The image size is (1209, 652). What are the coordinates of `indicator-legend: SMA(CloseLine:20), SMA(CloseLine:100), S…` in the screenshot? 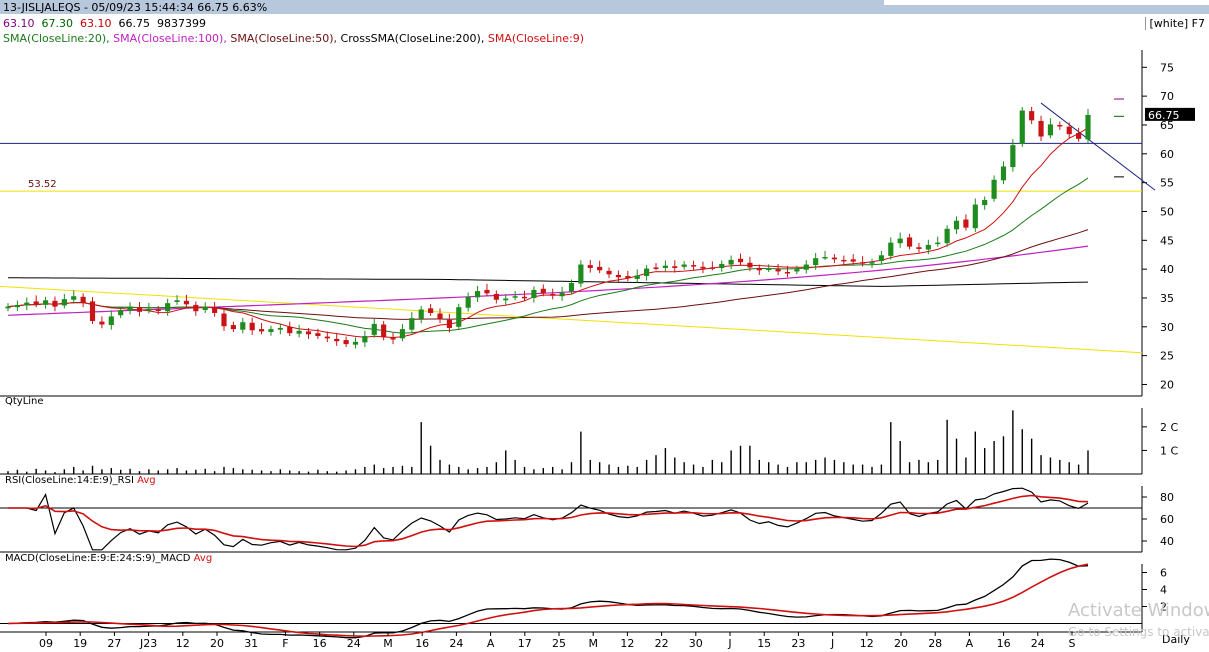 It's located at (293, 38).